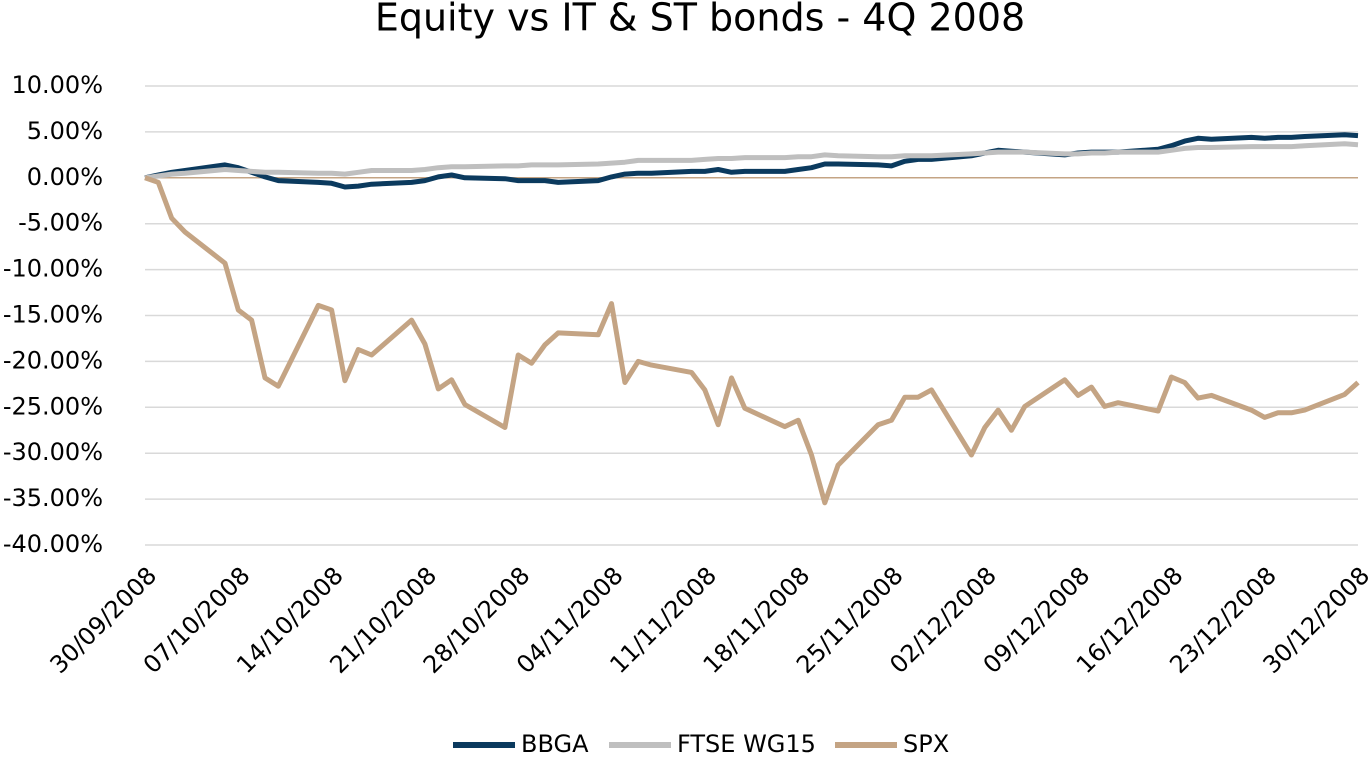 This screenshot has width=1370, height=759. I want to click on legend-label: SPX, so click(926, 744).